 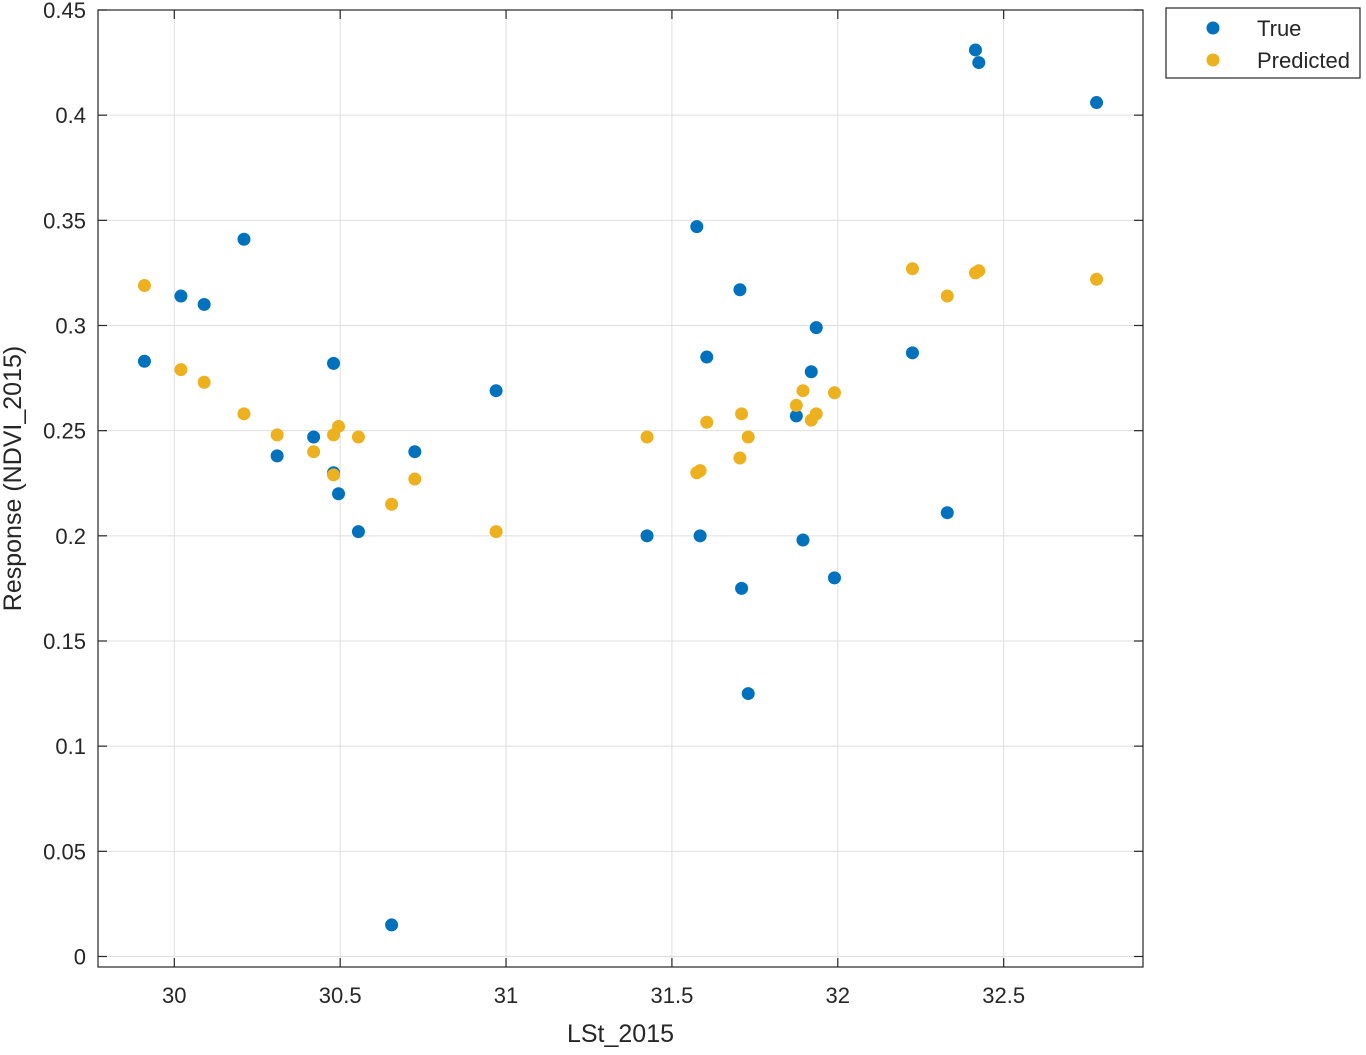 I want to click on x-tick-label: 31, so click(x=506, y=995).